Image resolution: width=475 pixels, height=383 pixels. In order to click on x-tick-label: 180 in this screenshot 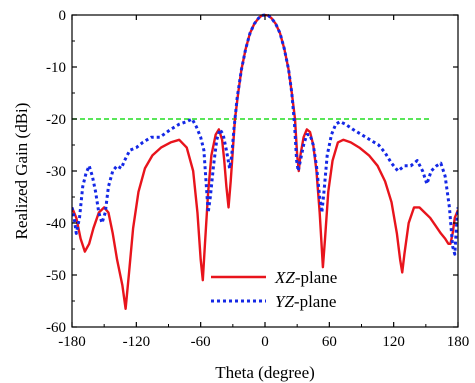, I will do `click(458, 342)`.